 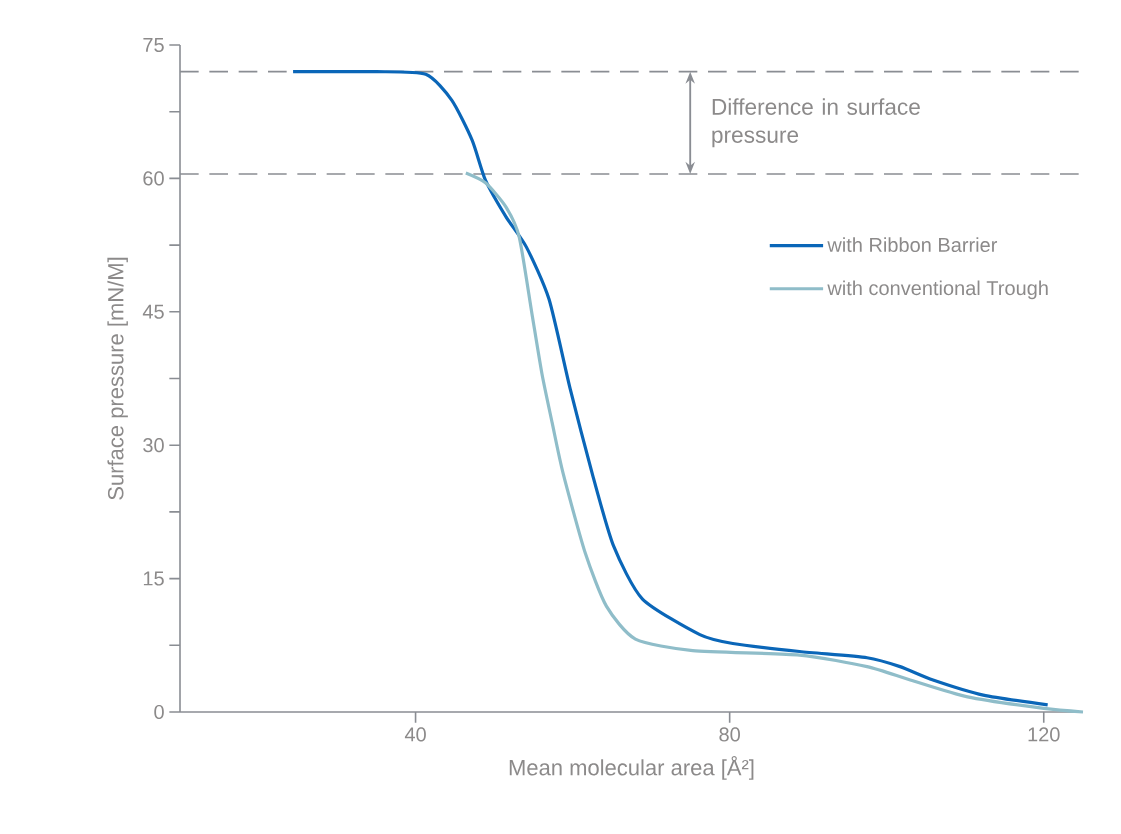 What do you see at coordinates (912, 245) in the screenshot?
I see `legend-label: with Ribbon Barrier` at bounding box center [912, 245].